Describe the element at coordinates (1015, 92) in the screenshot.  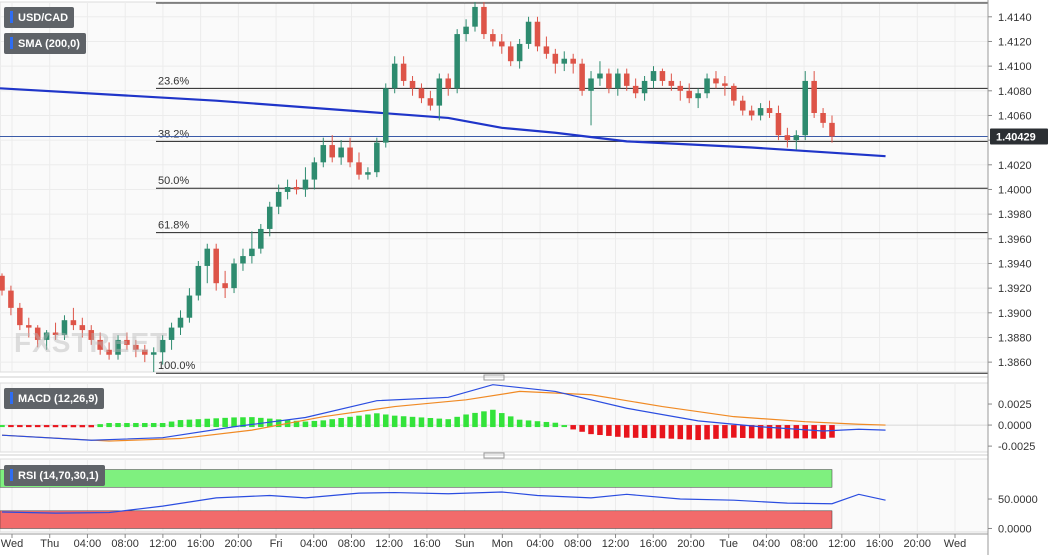
I see `price-tick-label: 1.4080` at that location.